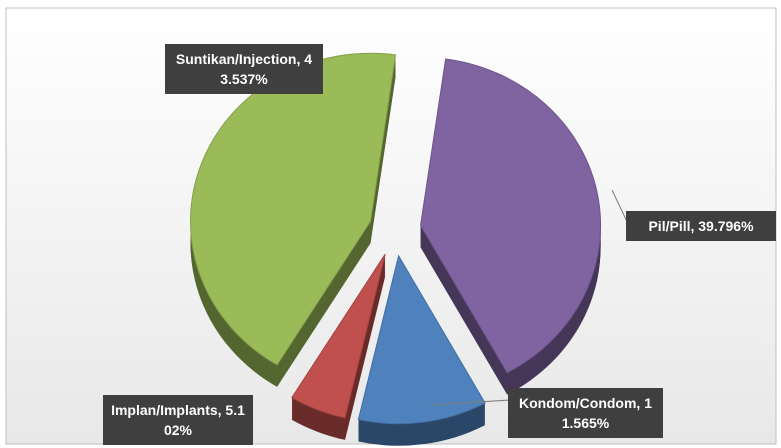 This screenshot has width=781, height=448. What do you see at coordinates (178, 420) in the screenshot?
I see `data-label: Implan/Implants, 5.102%` at bounding box center [178, 420].